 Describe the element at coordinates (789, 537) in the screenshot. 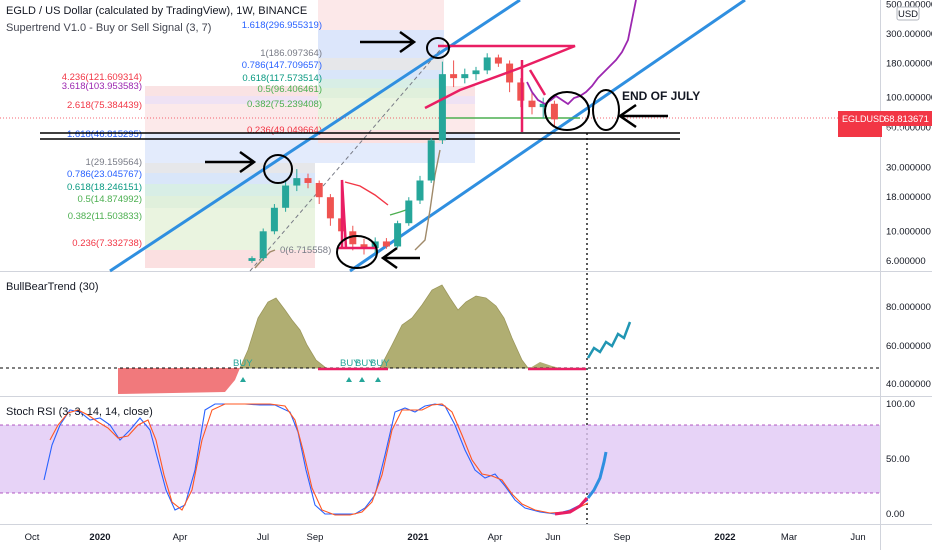

I see `time-tick-10: Mar` at that location.